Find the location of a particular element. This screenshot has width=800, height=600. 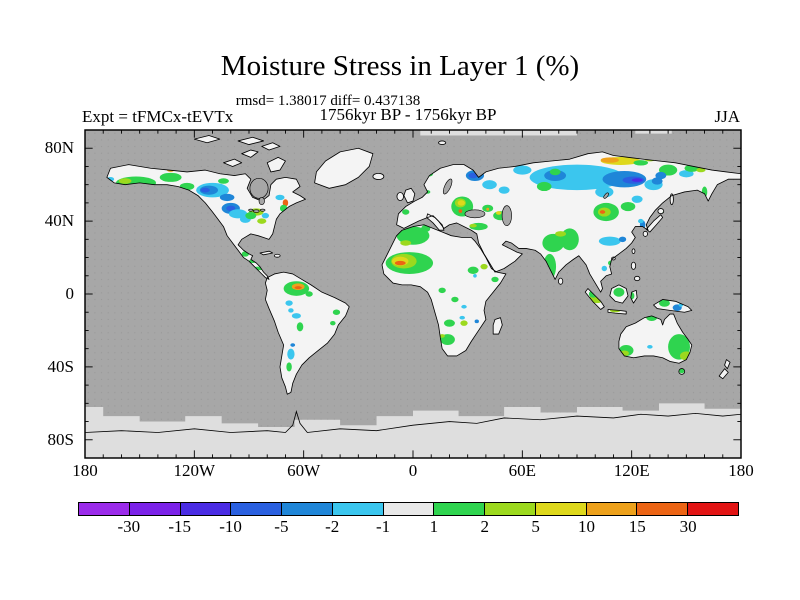

baltic-sea is located at coordinates (447, 186).